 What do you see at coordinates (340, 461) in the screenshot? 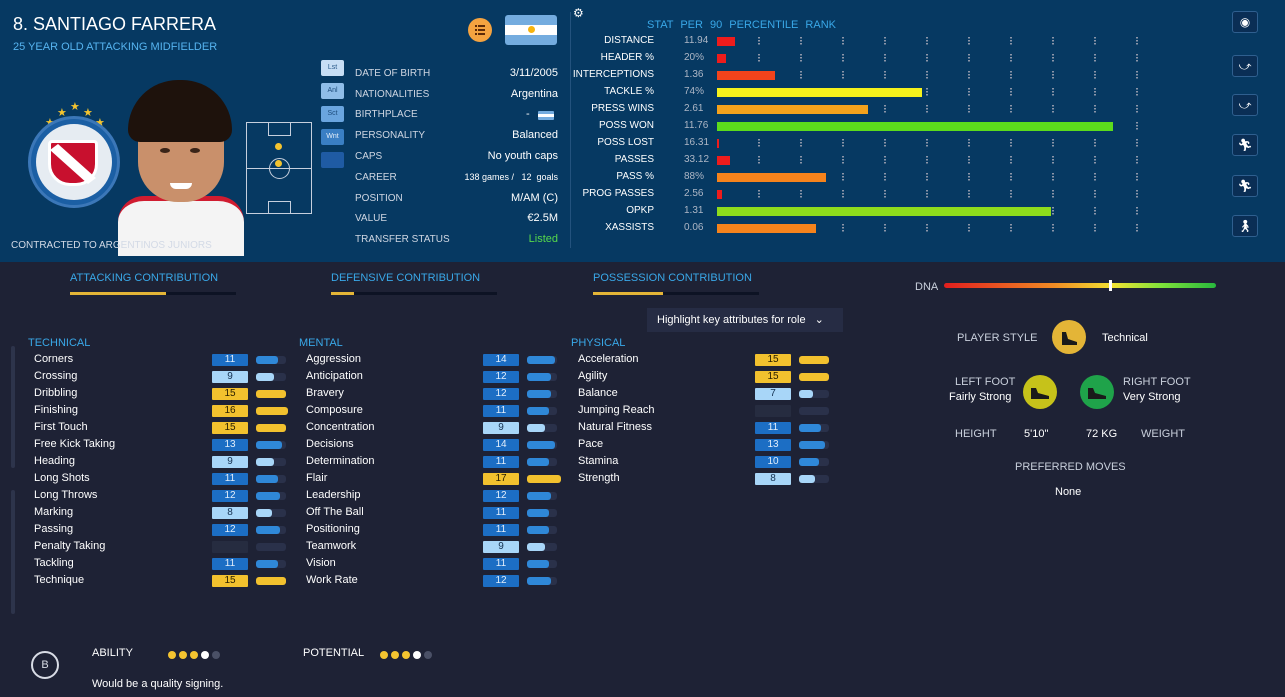
I see `attribute-name: Determination` at bounding box center [340, 461].